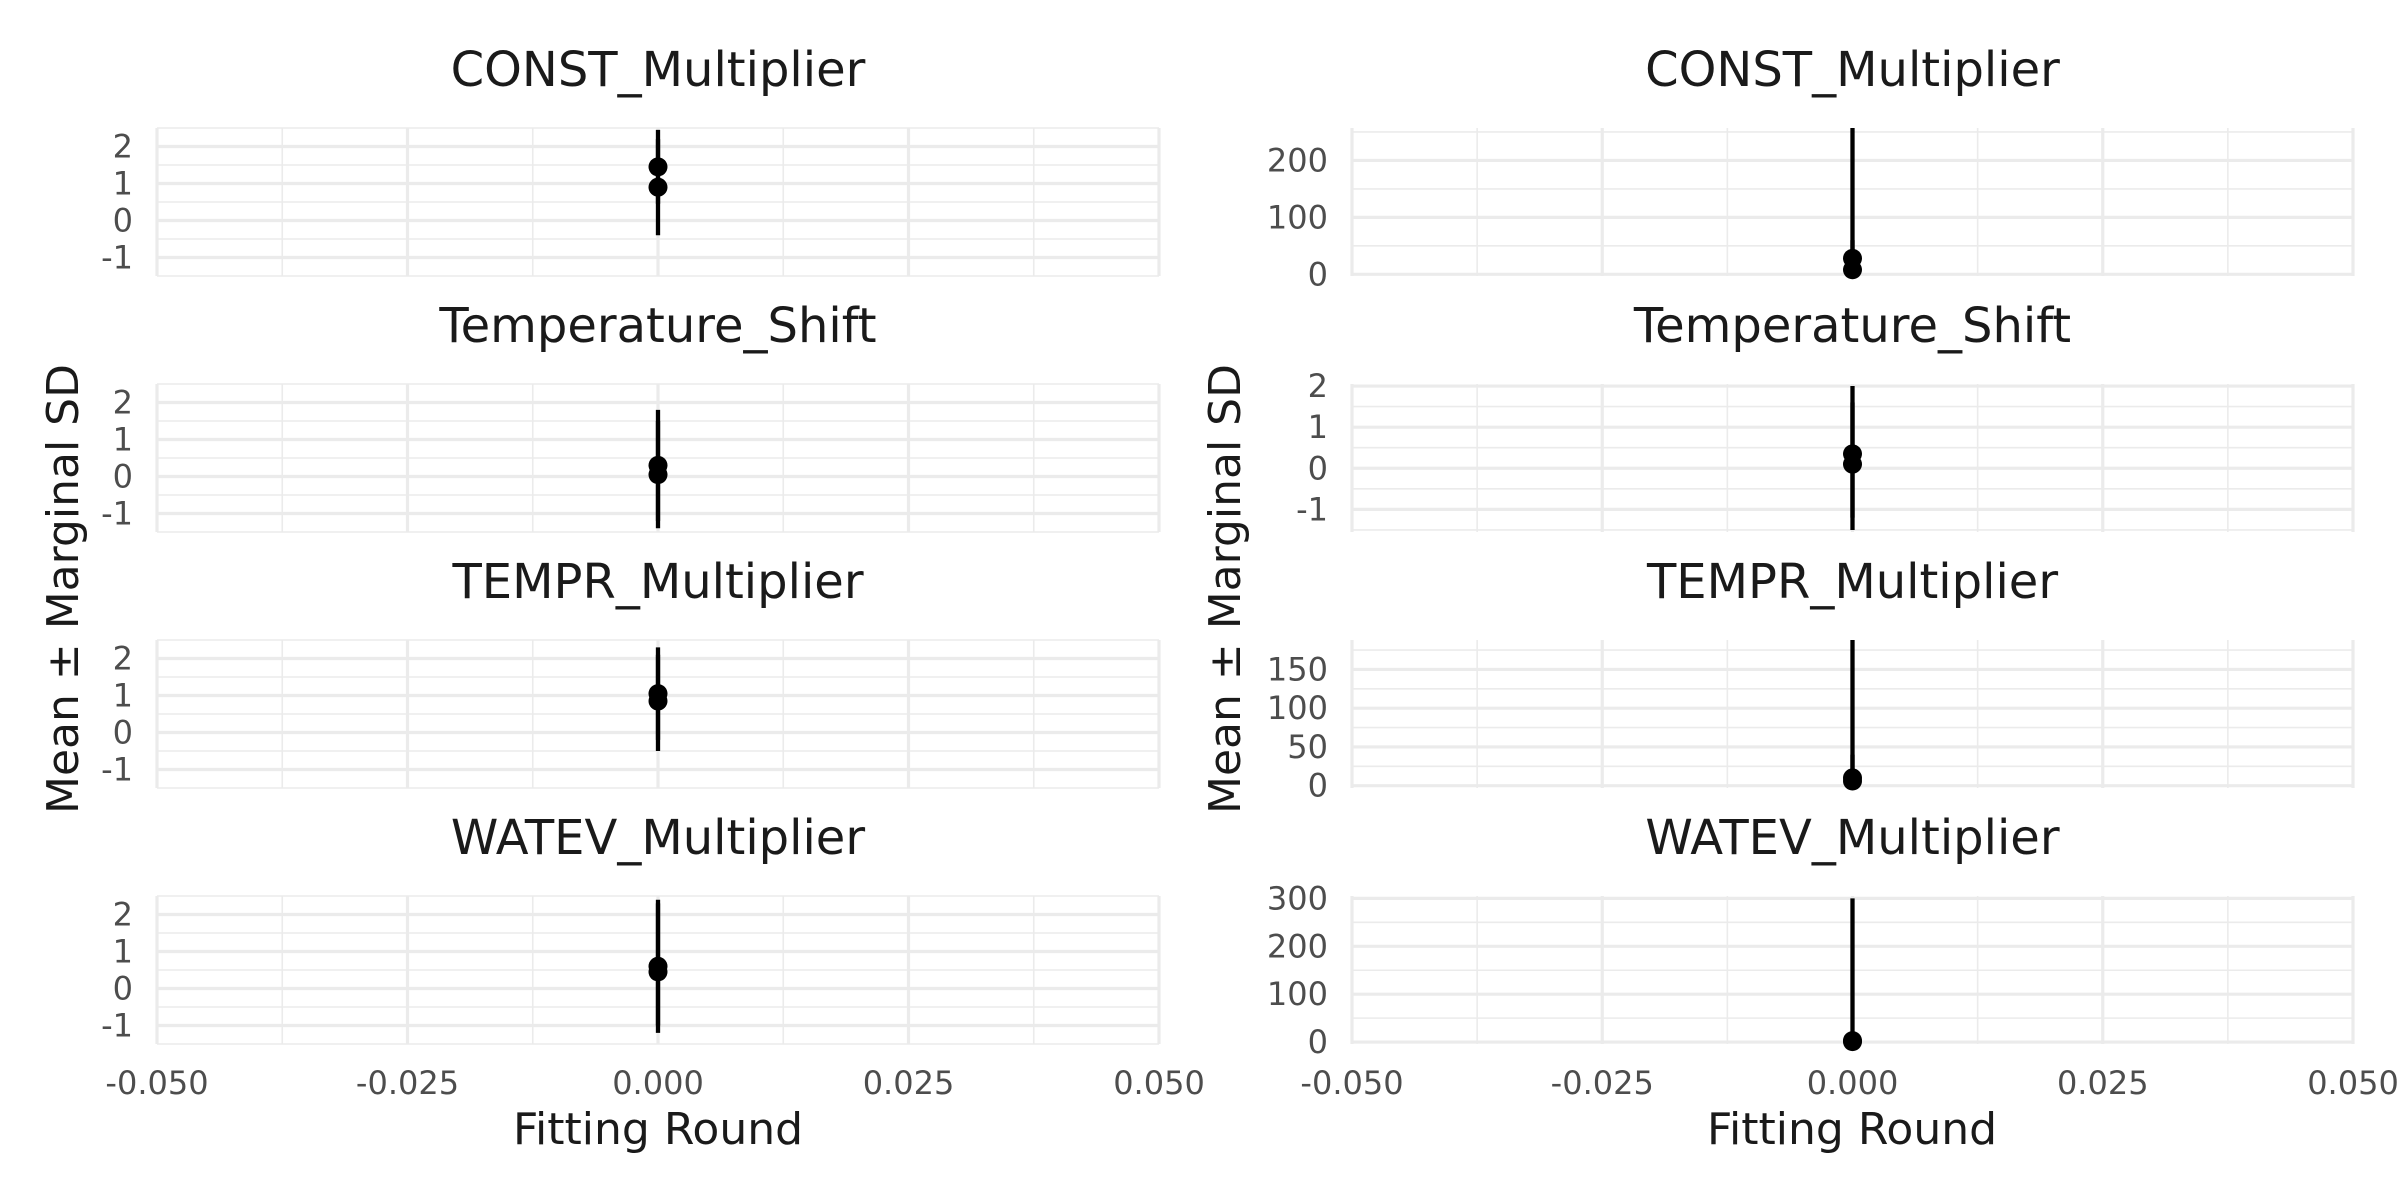 The image size is (2400, 1200). Describe the element at coordinates (1852, 1129) in the screenshot. I see `x-axis-title-right: Fitting Round` at that location.